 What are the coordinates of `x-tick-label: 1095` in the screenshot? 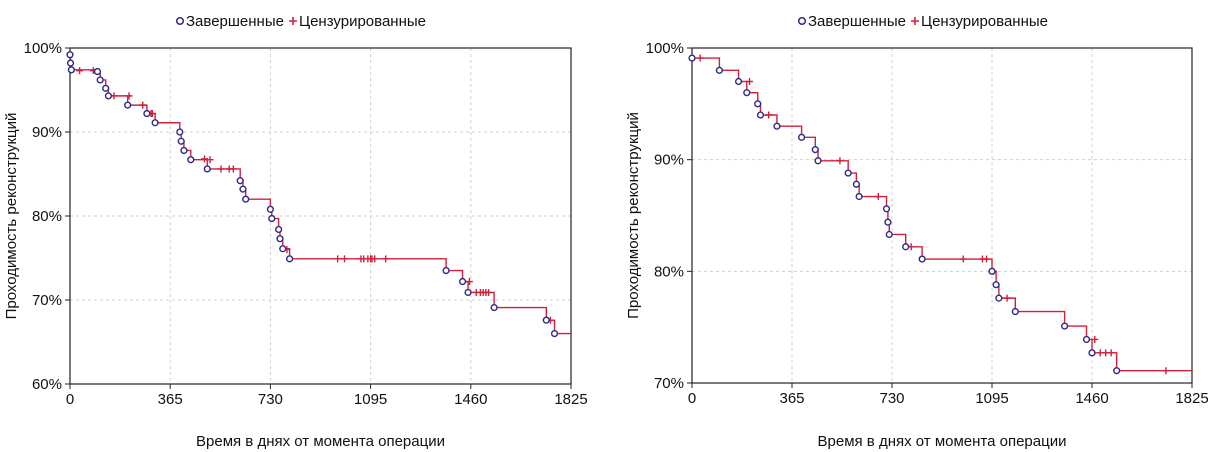 It's located at (991, 398).